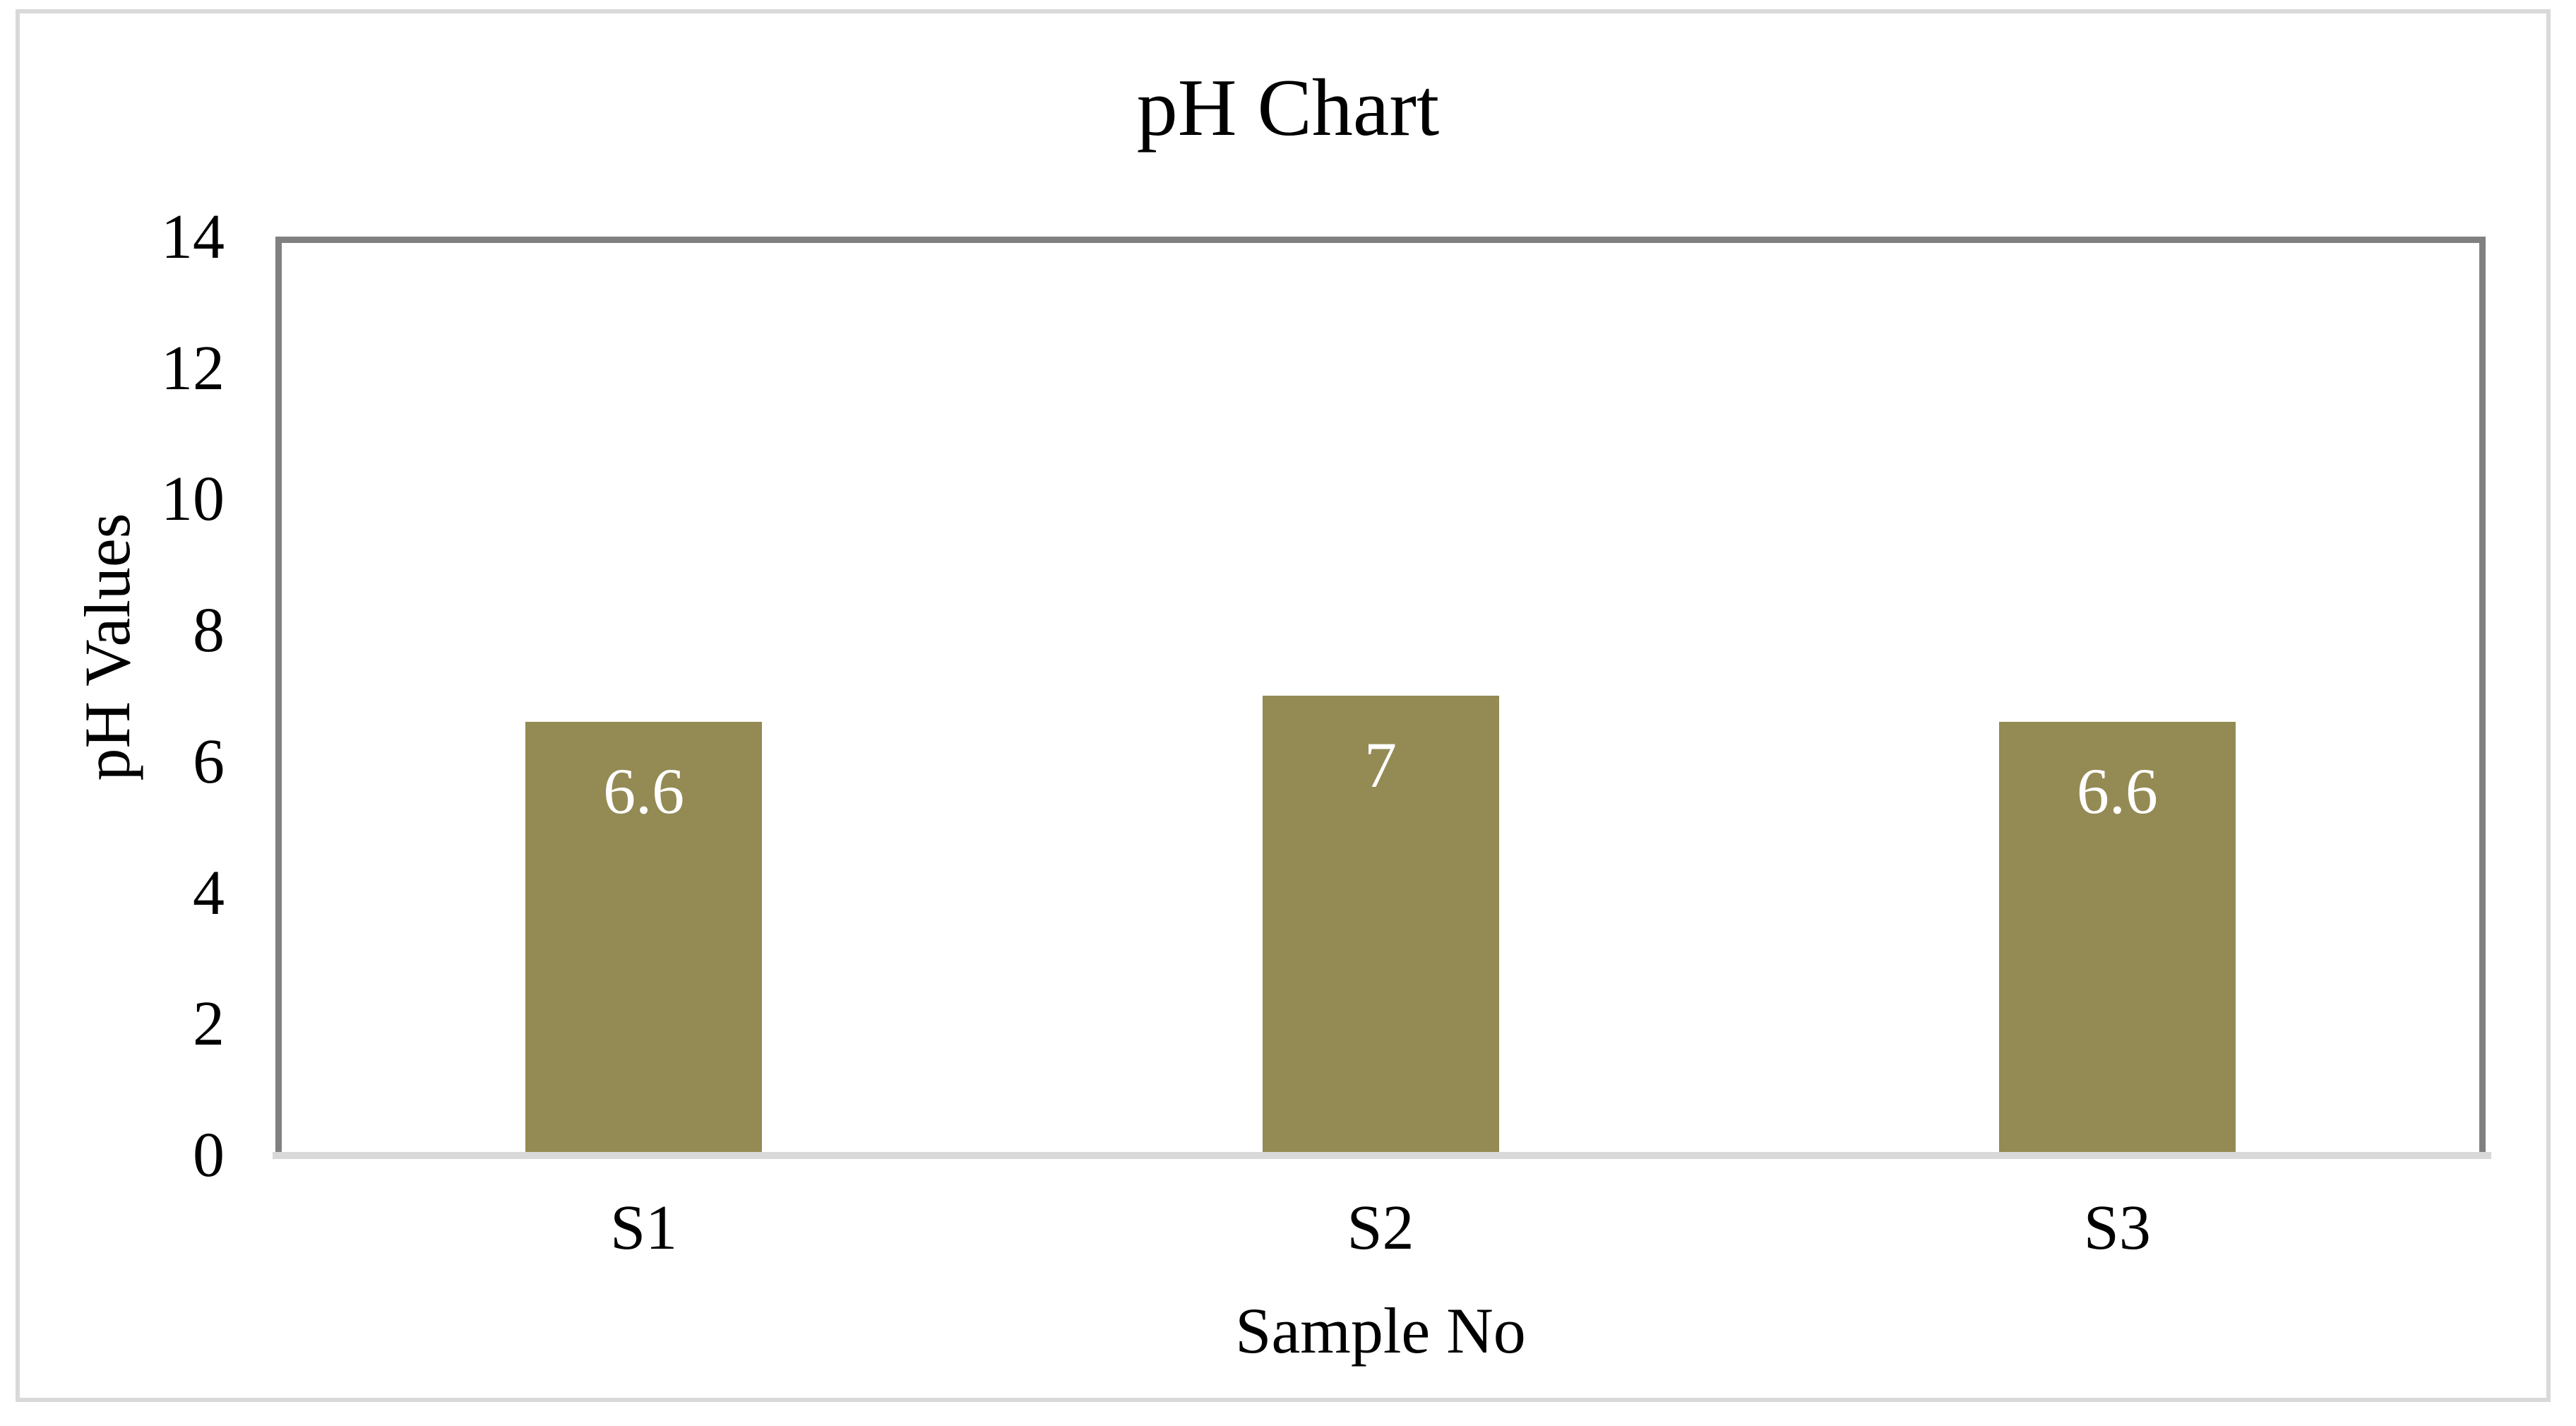 The width and height of the screenshot is (2576, 1426). Describe the element at coordinates (1380, 925) in the screenshot. I see `bar-S2: 7` at that location.